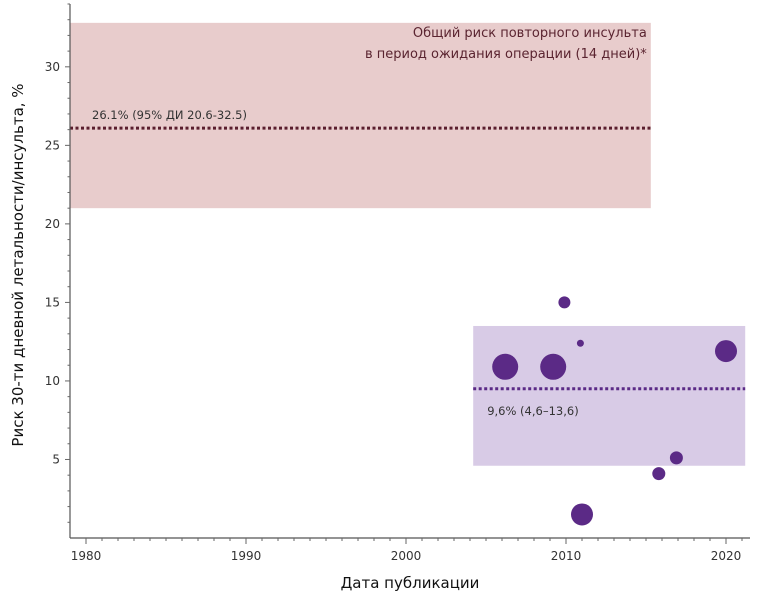 This screenshot has height=601, width=768. I want to click on y-tick-label: 20, so click(52, 224).